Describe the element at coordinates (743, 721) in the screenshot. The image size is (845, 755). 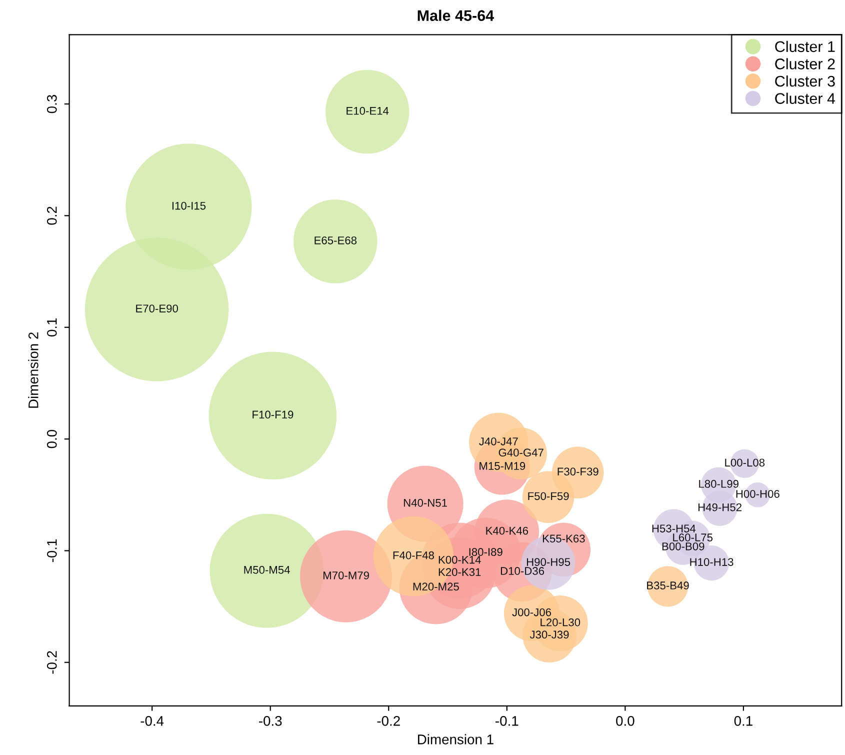
I see `x-tick-label: 0.1` at that location.